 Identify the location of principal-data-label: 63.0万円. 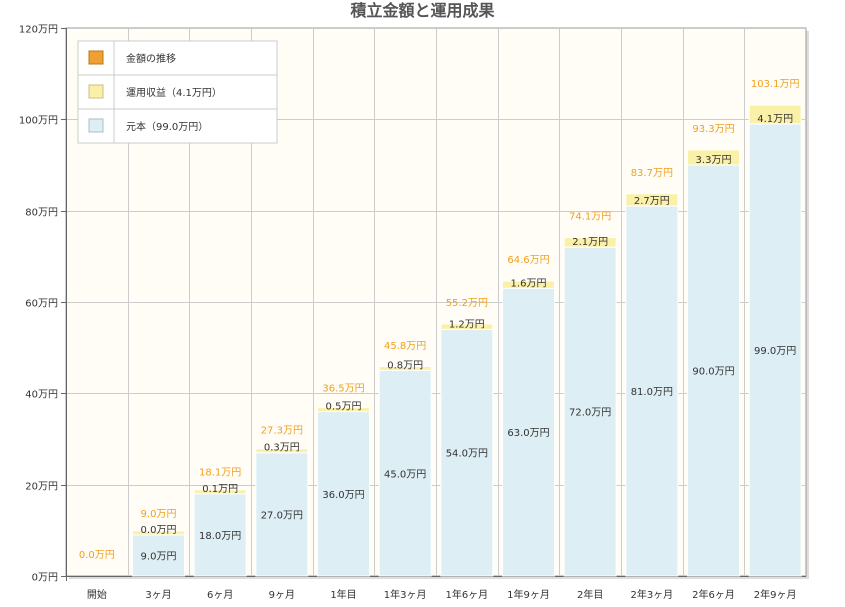
(528, 433).